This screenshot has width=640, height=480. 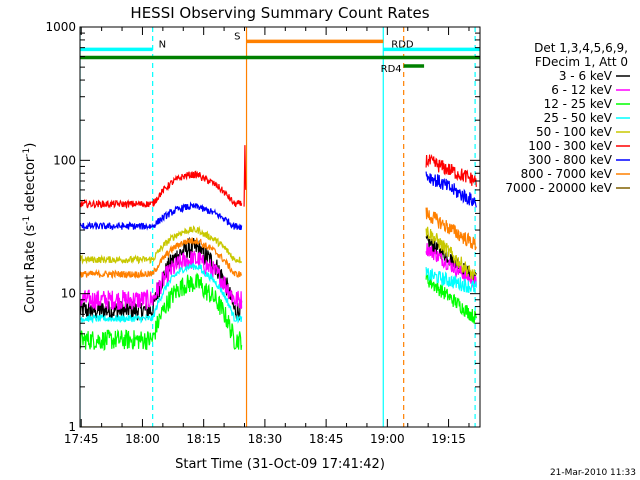 I want to click on y-axis-label: Count Rate (s-1 detector-1), so click(x=30, y=228).